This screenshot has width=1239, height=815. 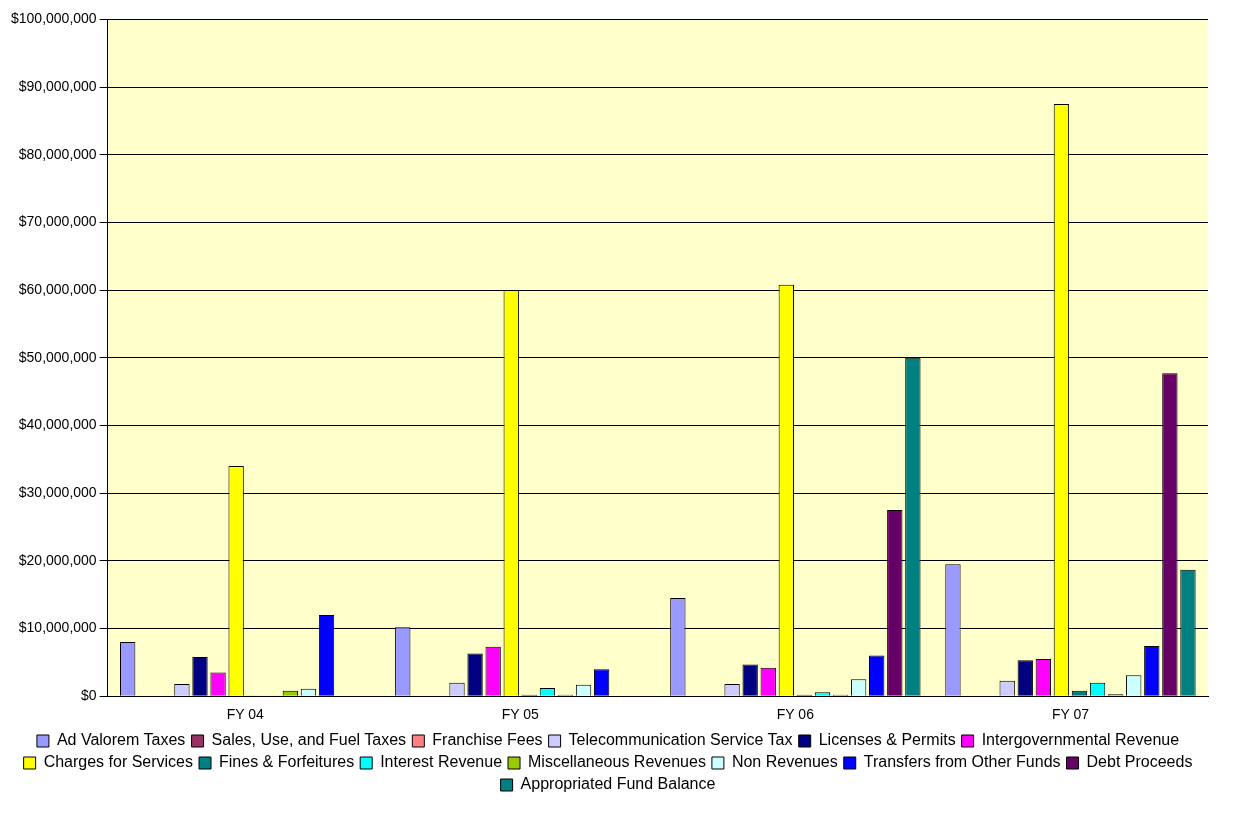 What do you see at coordinates (1070, 714) in the screenshot?
I see `x-tick-label: FY 07` at bounding box center [1070, 714].